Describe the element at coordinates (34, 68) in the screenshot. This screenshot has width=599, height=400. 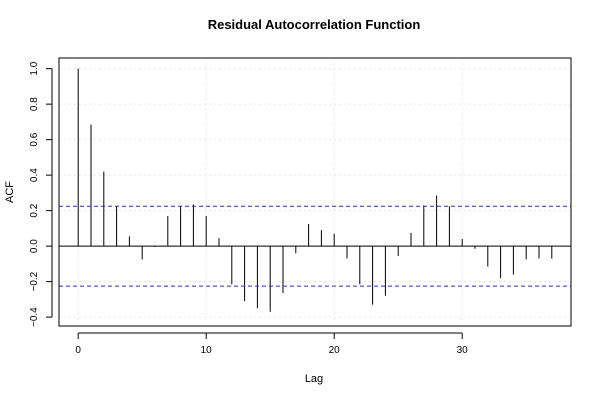
I see `y-tick-label: 1.0` at that location.